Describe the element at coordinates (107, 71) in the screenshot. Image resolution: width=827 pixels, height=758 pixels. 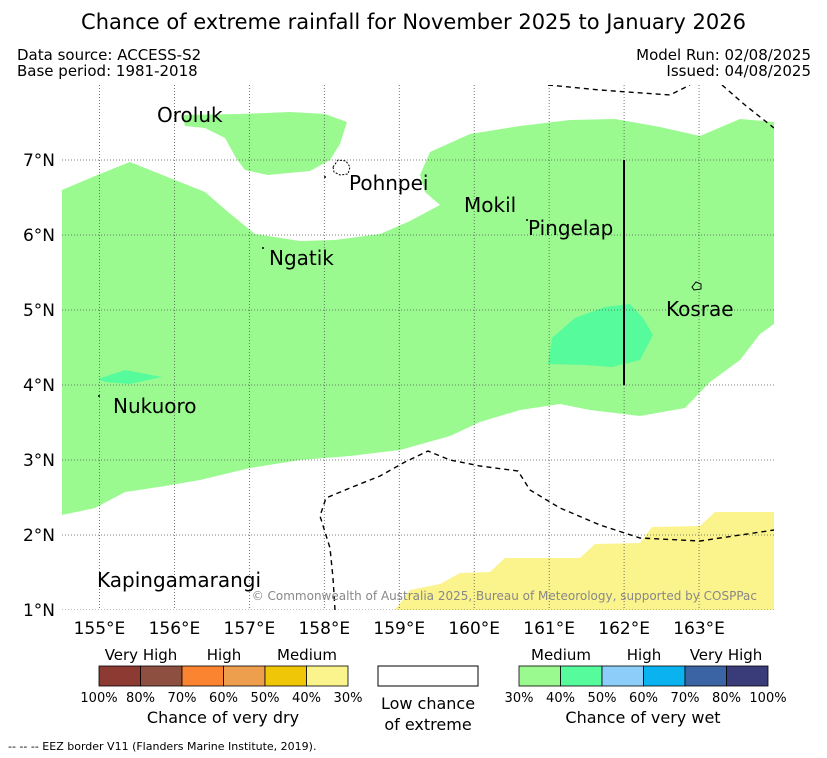
I see `base-period: Base period: 1981-2018` at that location.